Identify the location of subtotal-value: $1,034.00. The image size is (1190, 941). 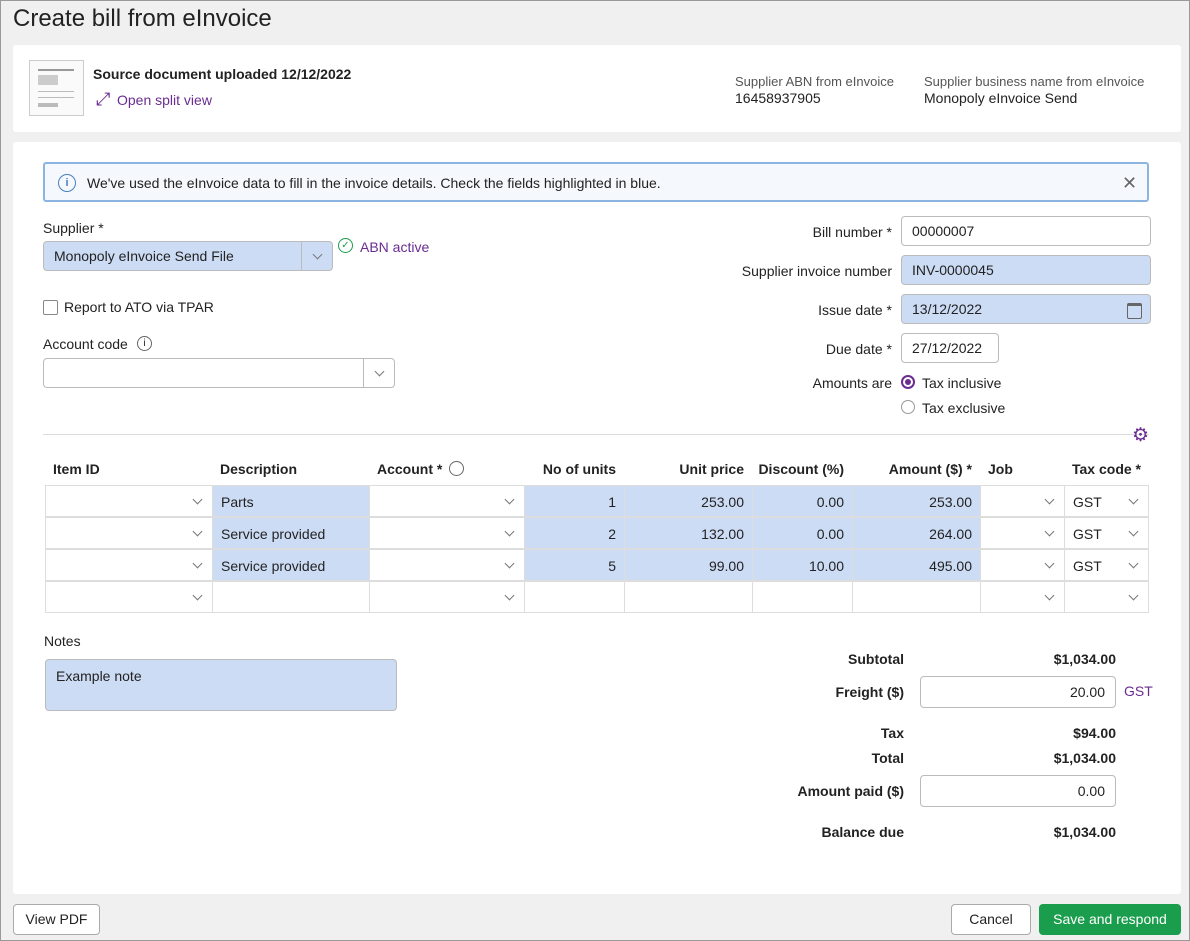
(1084, 659).